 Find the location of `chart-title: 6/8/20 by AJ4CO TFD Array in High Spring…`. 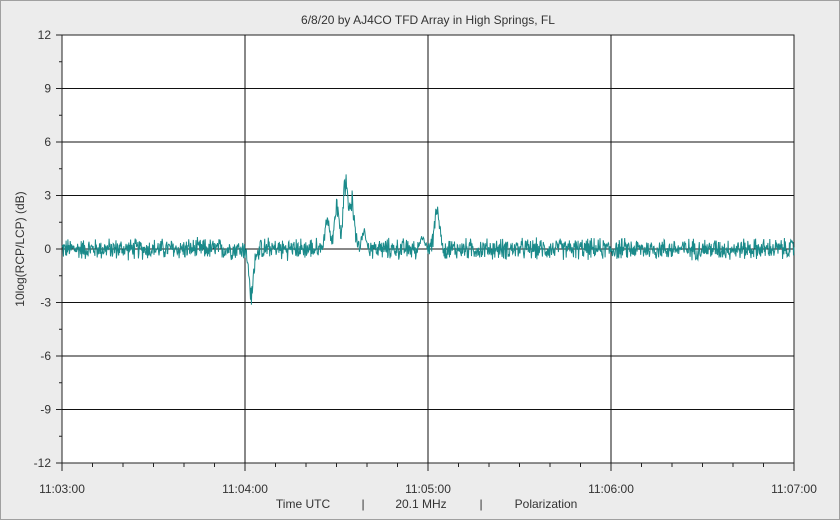

chart-title: 6/8/20 by AJ4CO TFD Array in High Spring… is located at coordinates (428, 20).